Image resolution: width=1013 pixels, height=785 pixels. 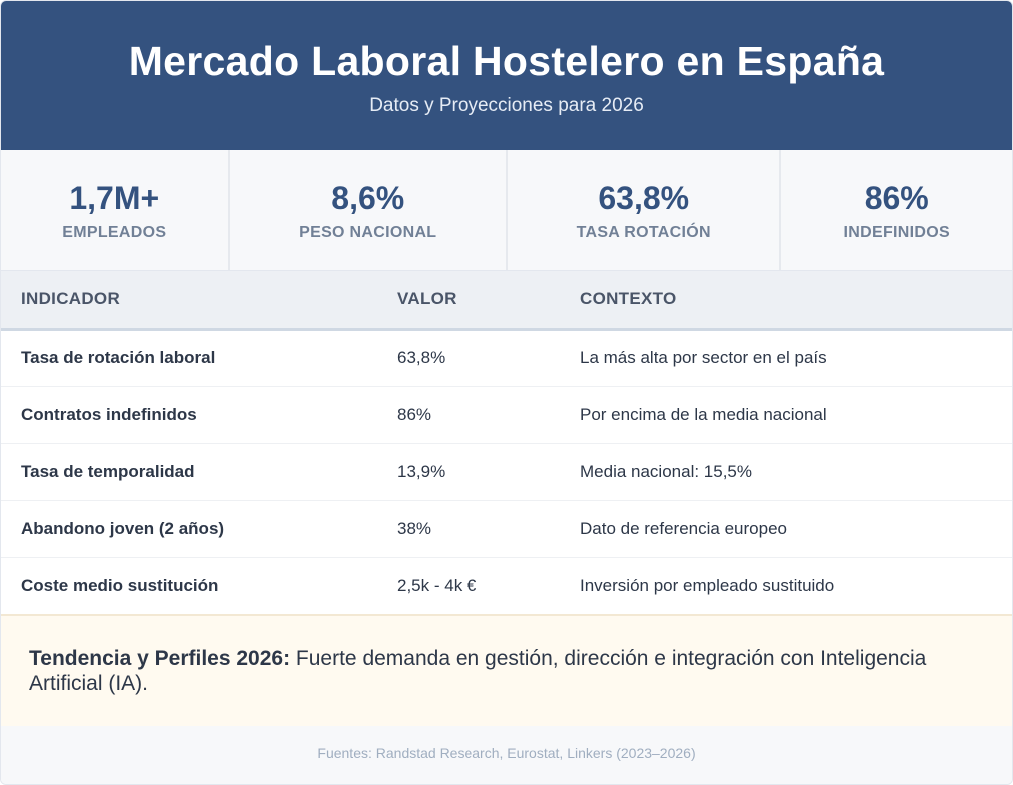 I want to click on cell-indicator: Tasa de temporalidad, so click(x=108, y=471).